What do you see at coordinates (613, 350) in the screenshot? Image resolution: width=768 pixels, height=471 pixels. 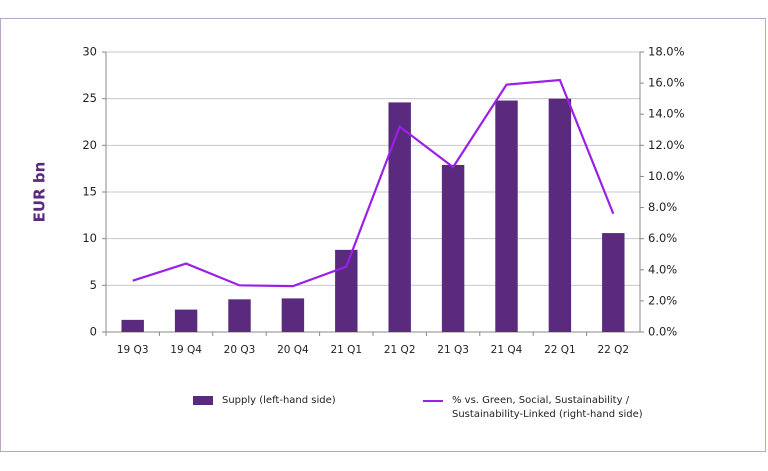 I see `x-tick-label: 22 Q2` at bounding box center [613, 350].